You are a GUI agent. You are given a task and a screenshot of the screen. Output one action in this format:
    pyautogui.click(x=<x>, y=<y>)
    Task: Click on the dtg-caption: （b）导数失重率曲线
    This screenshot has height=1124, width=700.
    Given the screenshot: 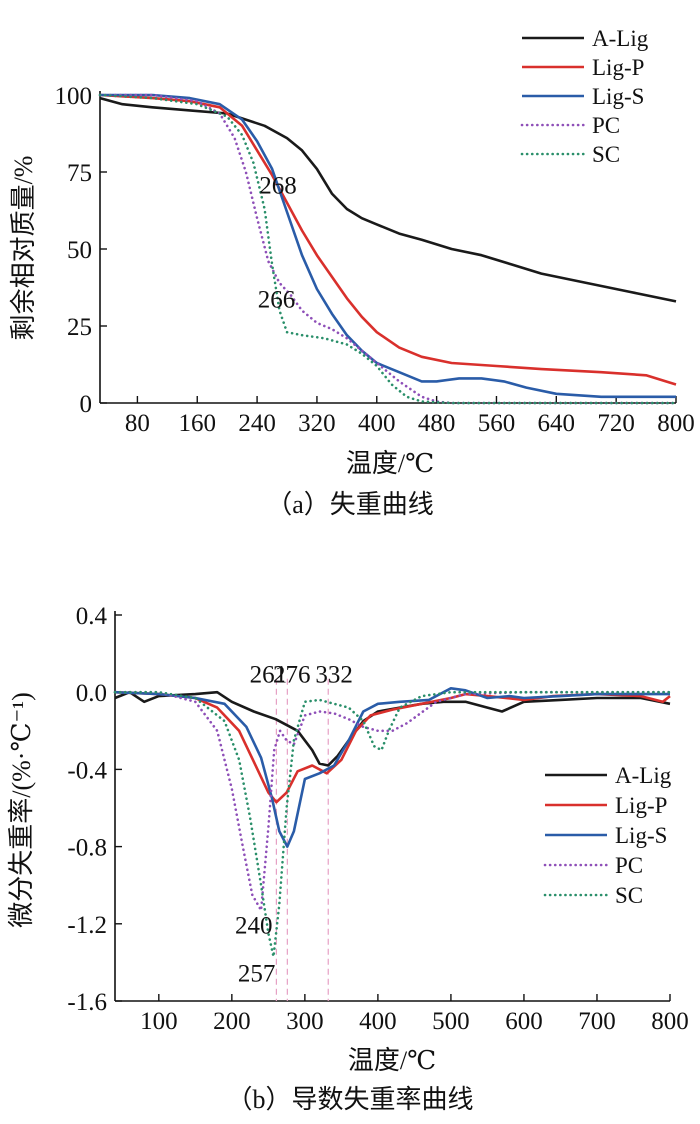 What is the action you would take?
    pyautogui.click(x=349, y=1099)
    